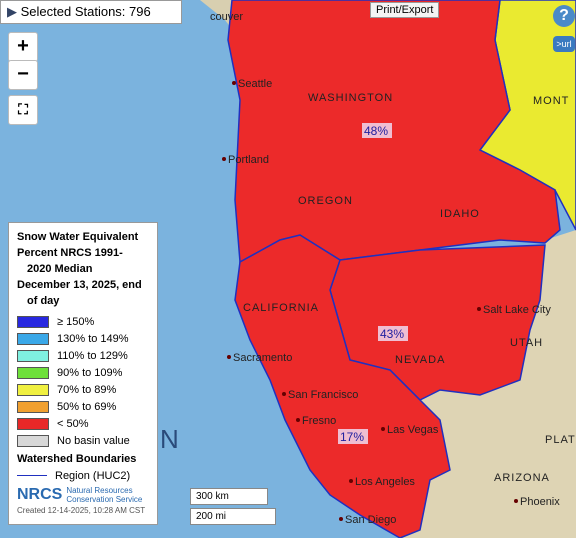  I want to click on legend-label: No basin value, so click(93, 440).